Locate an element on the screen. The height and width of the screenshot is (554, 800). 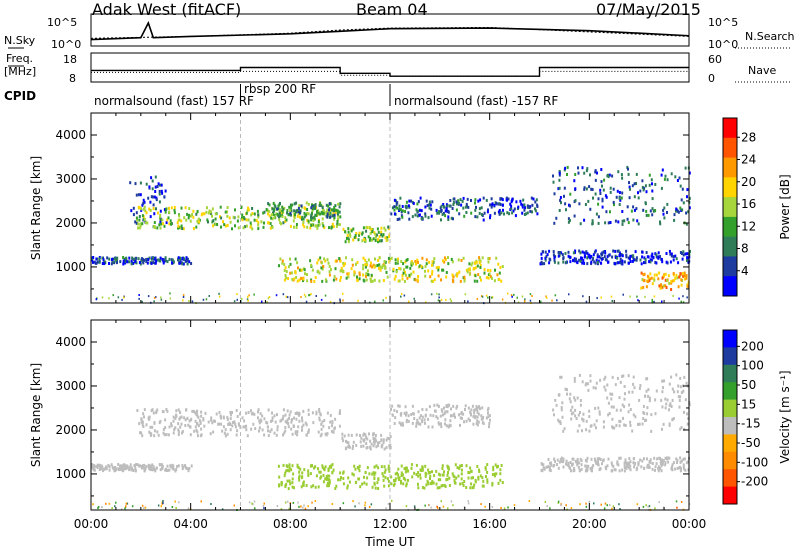
xtick-label-2: 08:00 is located at coordinates (290, 524).